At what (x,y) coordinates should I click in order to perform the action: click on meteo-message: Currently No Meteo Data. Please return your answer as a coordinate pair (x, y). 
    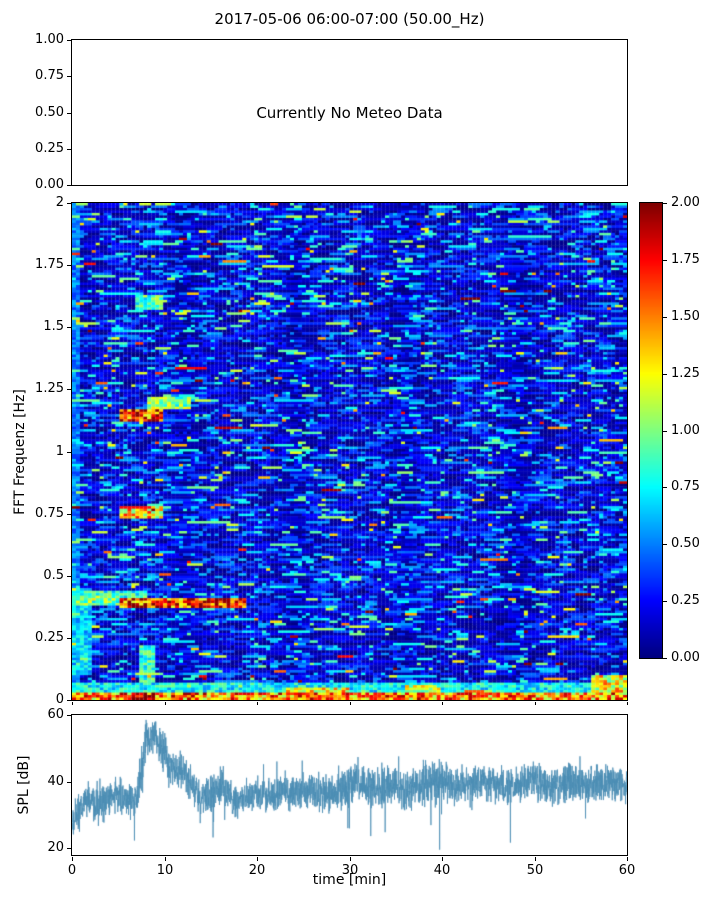
    Looking at the image, I should click on (349, 112).